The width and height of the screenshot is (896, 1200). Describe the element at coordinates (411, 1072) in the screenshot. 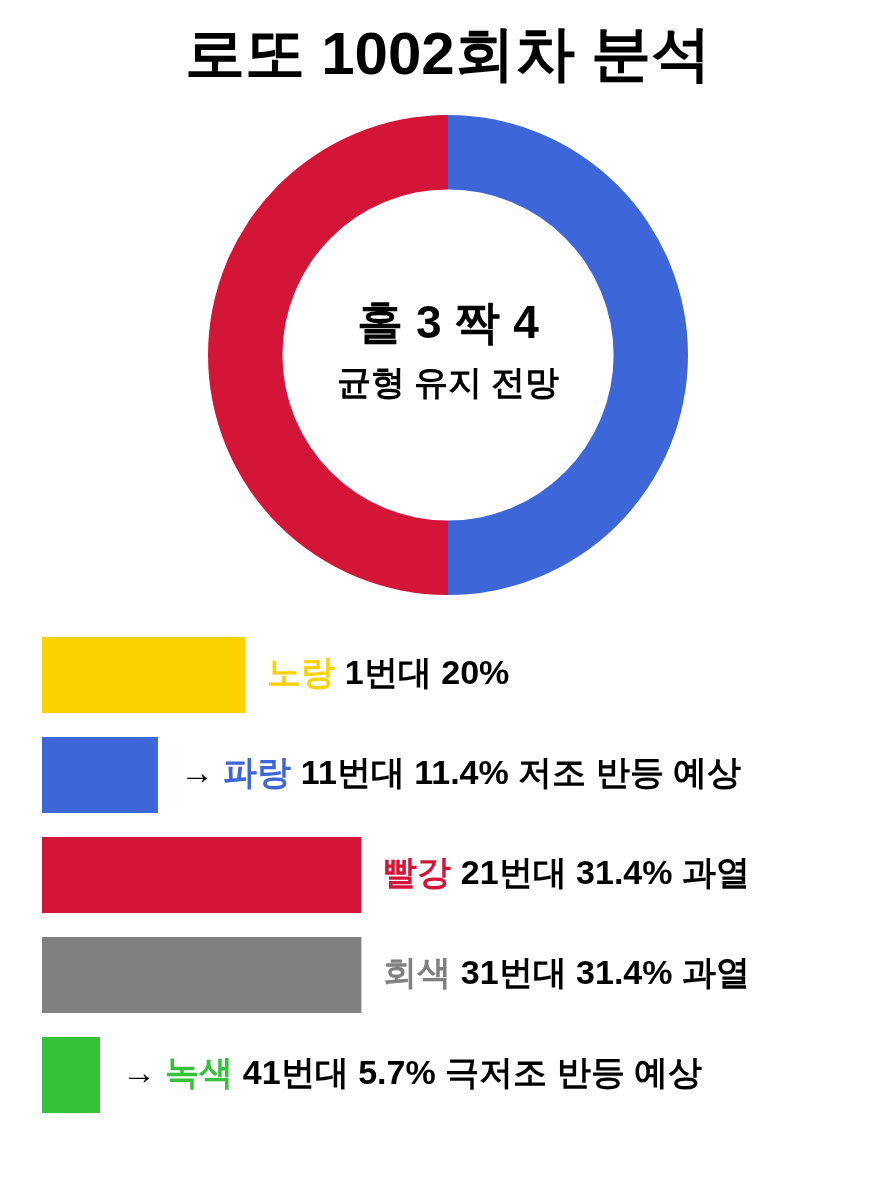

I see `data-label: → 녹색 41번대 5.7% 극저조 반등 예상` at that location.